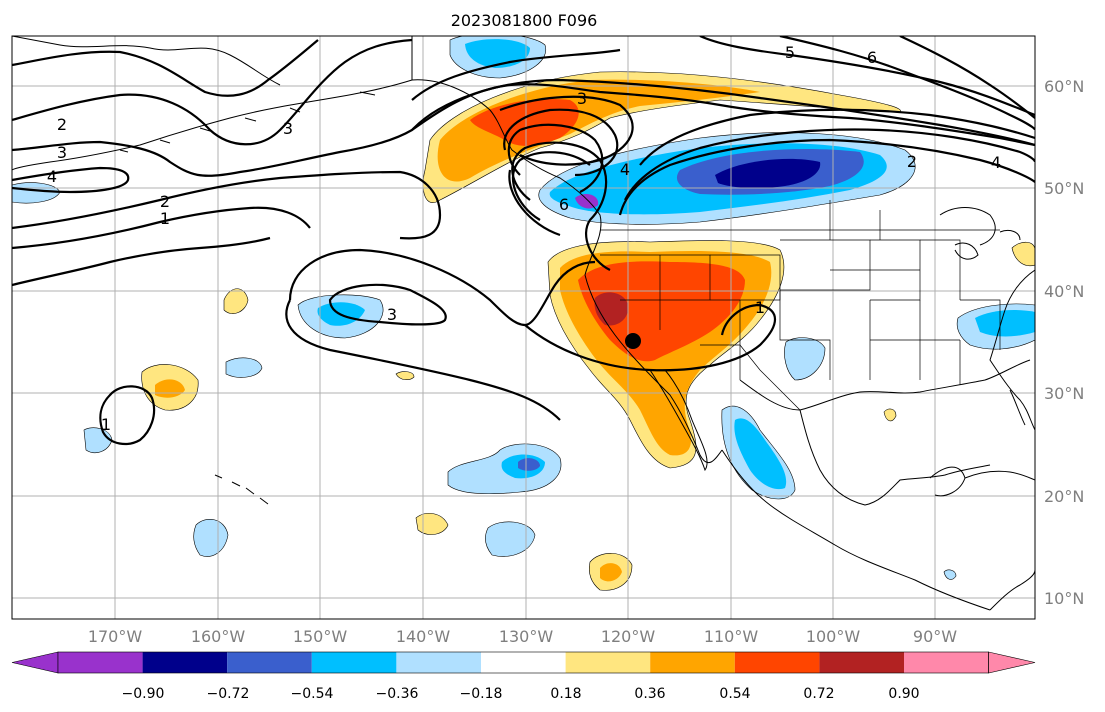  What do you see at coordinates (935, 636) in the screenshot?
I see `lon-label: 90°W` at bounding box center [935, 636].